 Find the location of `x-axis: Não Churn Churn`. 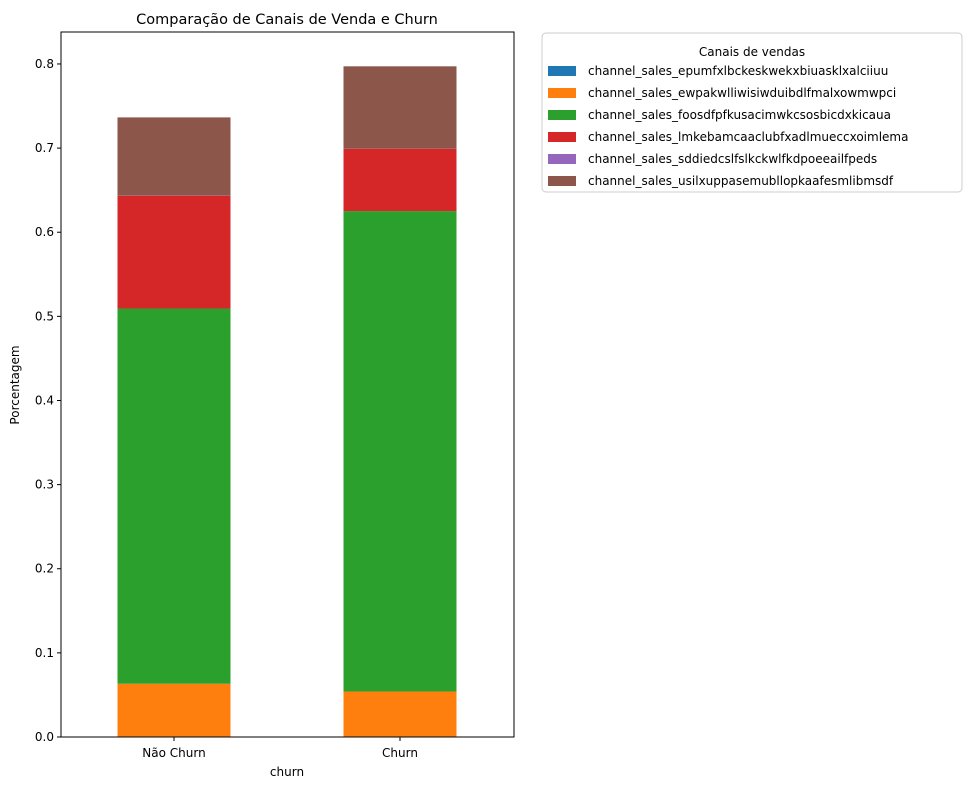

x-axis: Não Churn Churn is located at coordinates (280, 748).